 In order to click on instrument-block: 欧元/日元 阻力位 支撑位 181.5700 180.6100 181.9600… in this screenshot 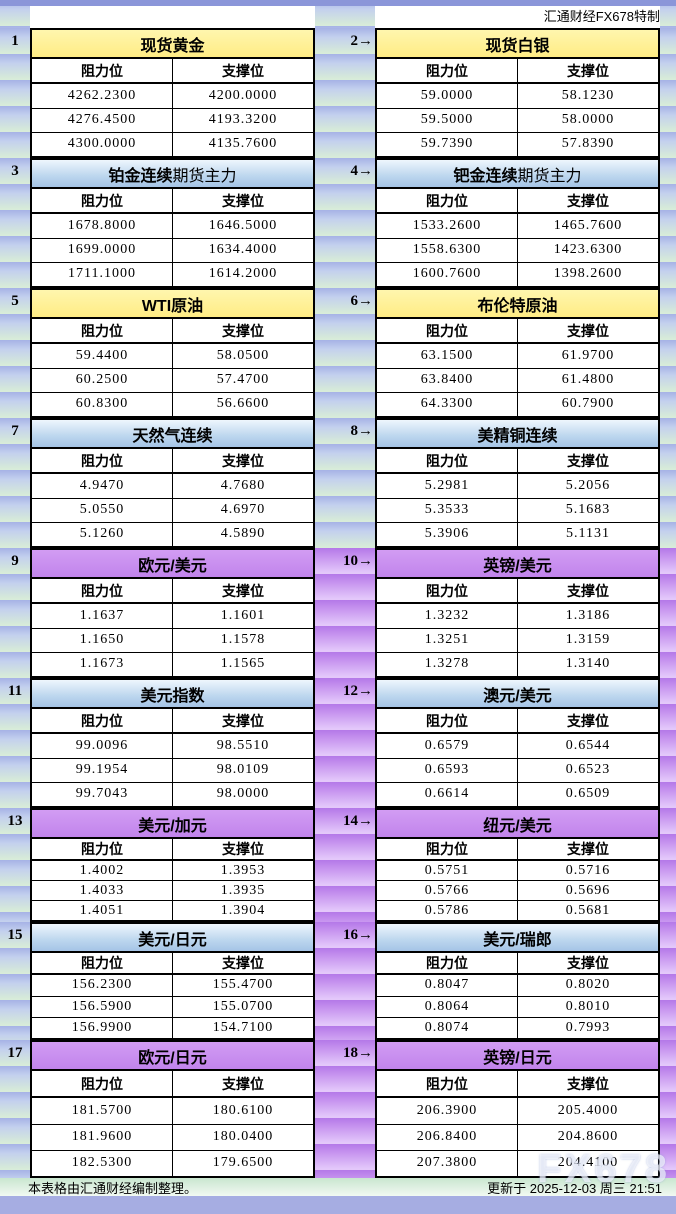, I will do `click(172, 1109)`.